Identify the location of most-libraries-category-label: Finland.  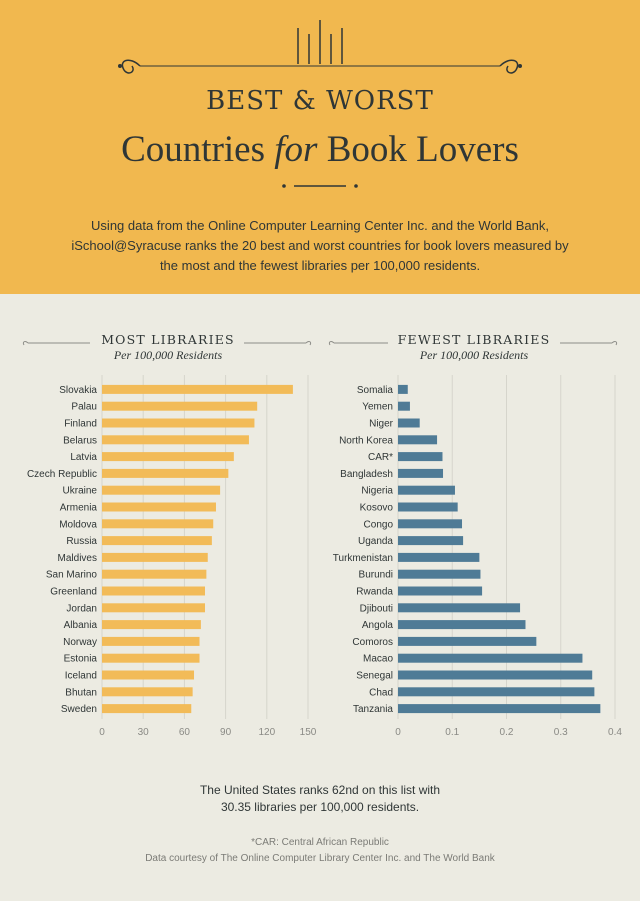
(80, 424).